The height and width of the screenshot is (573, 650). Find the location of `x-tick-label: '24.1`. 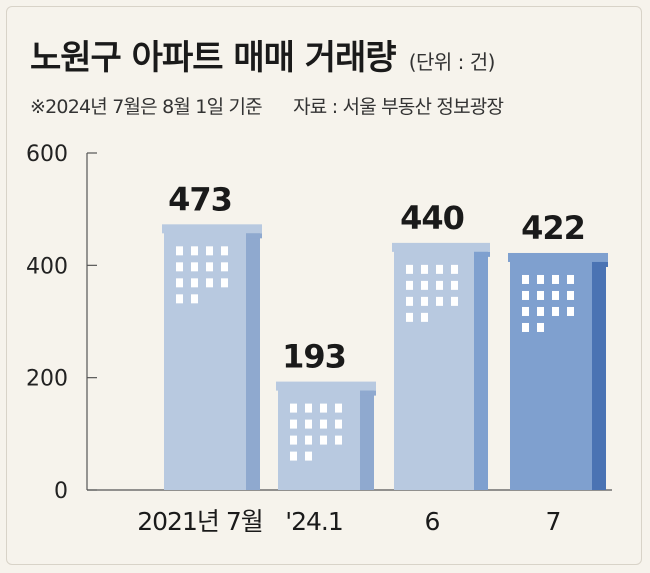

x-tick-label: '24.1 is located at coordinates (314, 521).